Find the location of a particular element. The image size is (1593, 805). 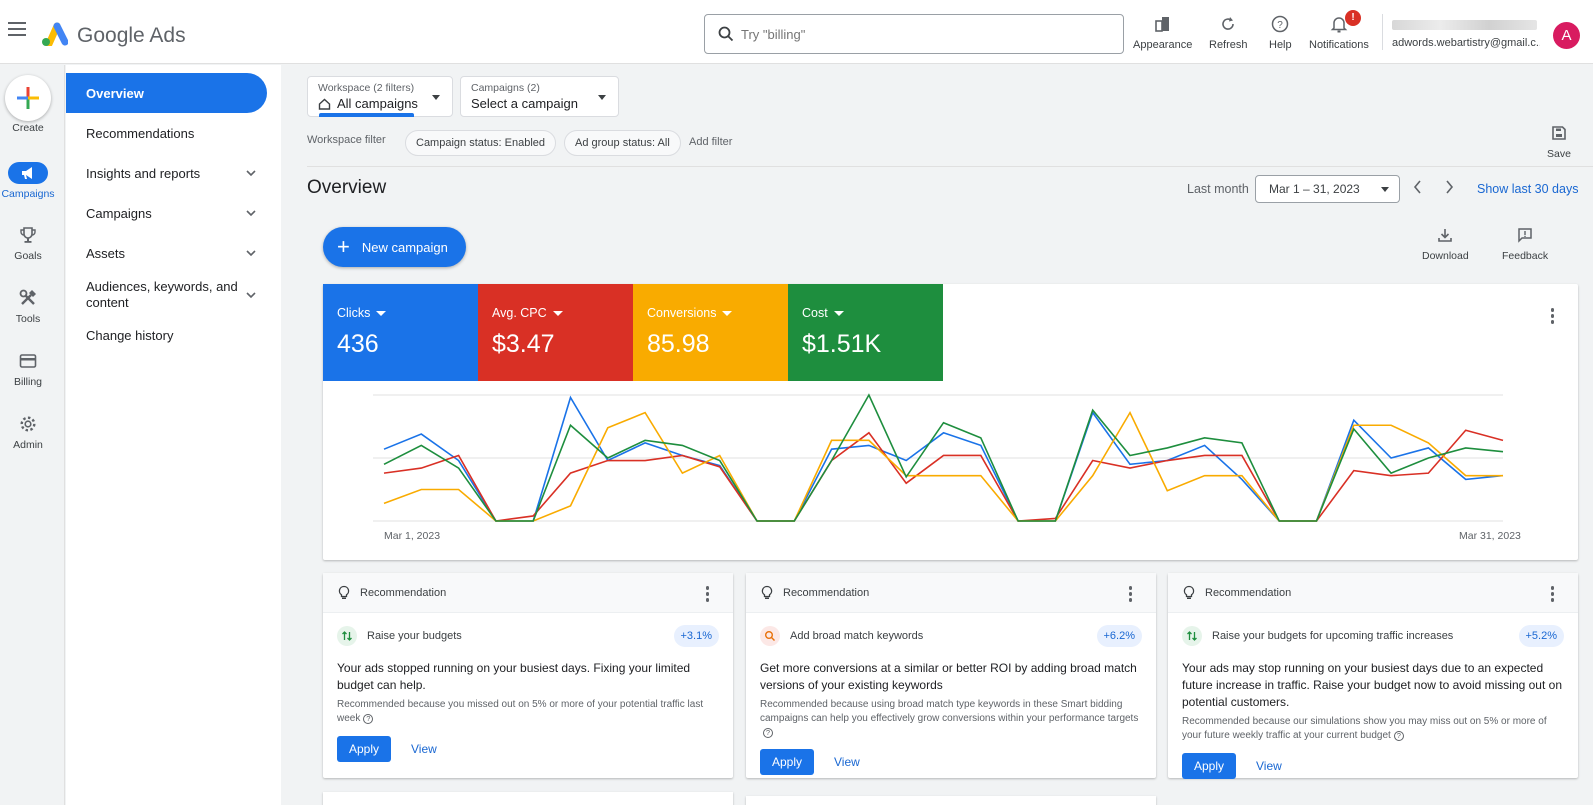

recommendation-type: Add broad match keywords is located at coordinates (841, 636).